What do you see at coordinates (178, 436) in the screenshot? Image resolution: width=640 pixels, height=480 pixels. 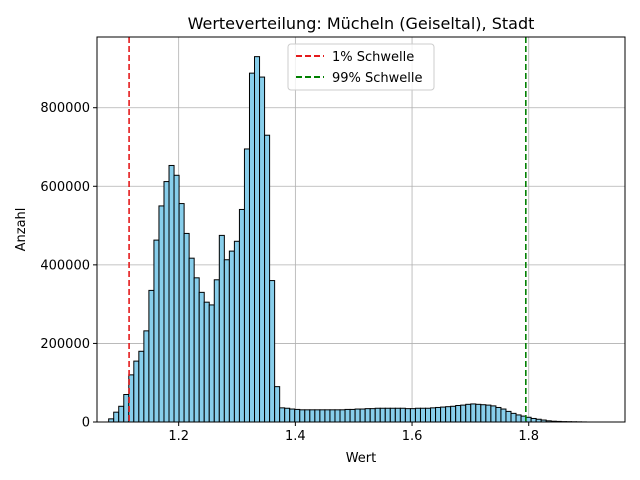 I see `x-tick-label-0: 1.2` at bounding box center [178, 436].